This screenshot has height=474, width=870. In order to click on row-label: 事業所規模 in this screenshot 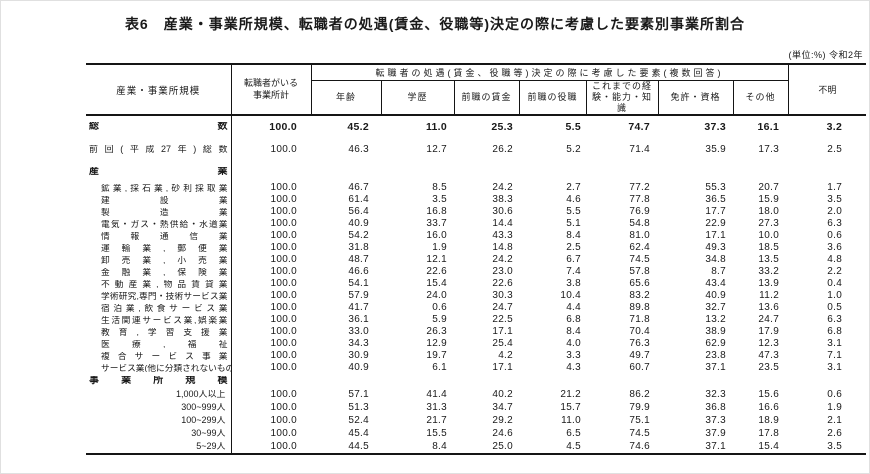, I will do `click(158, 381)`.